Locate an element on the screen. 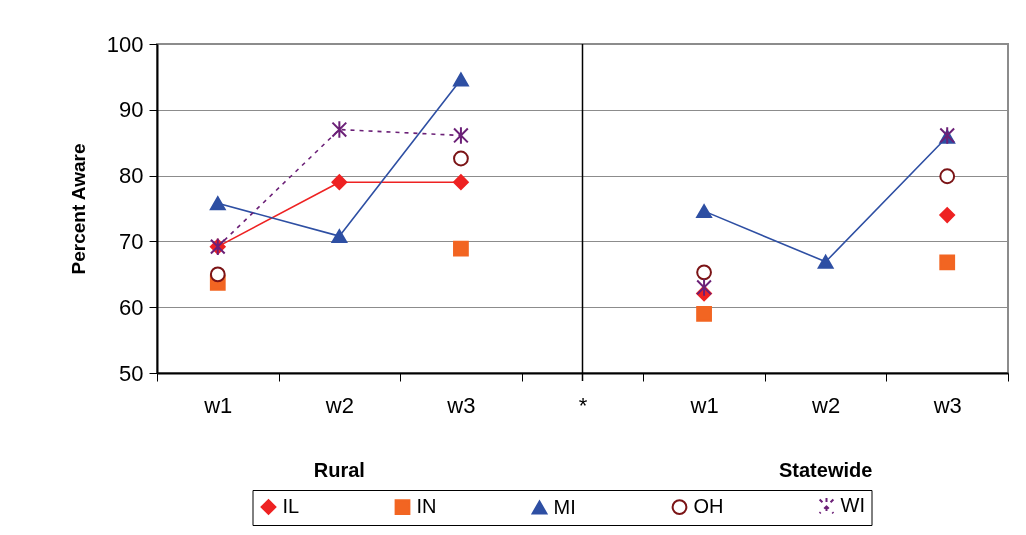 This screenshot has width=1026, height=535. y-axis-title: Percent Aware is located at coordinates (78, 209).